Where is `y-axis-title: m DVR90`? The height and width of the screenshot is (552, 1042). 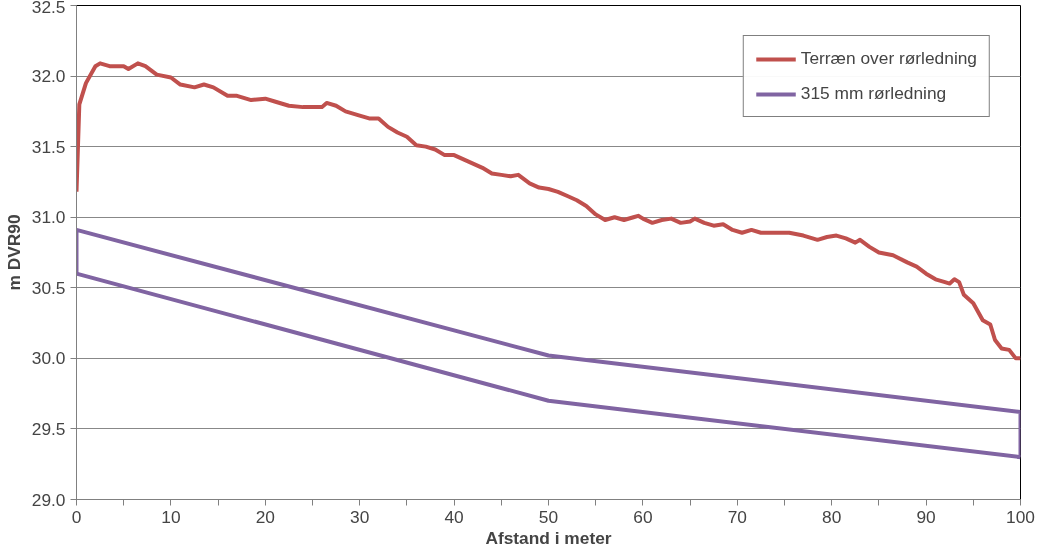
y-axis-title: m DVR90 is located at coordinates (13, 252).